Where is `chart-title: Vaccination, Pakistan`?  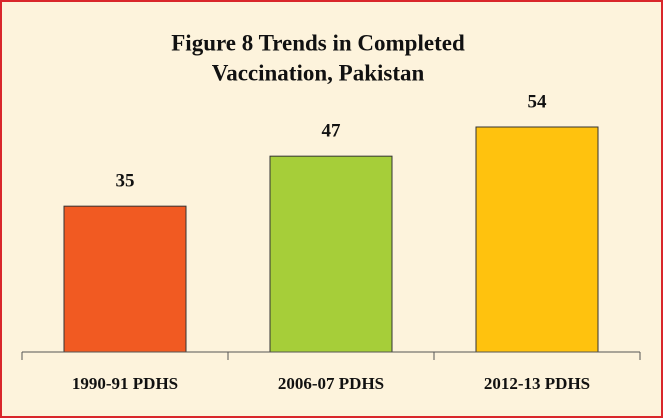 chart-title: Vaccination, Pakistan is located at coordinates (318, 72).